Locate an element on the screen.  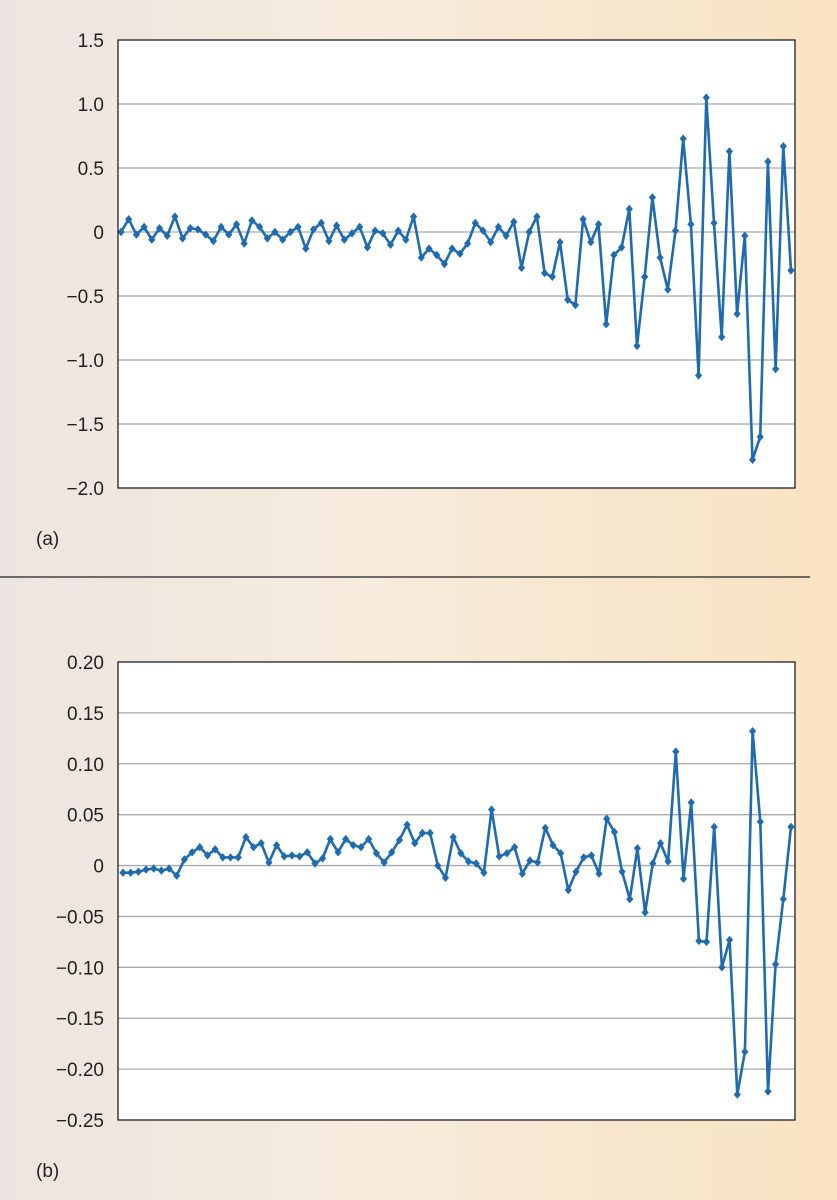
panel-label-b: (b) is located at coordinates (47, 1171).